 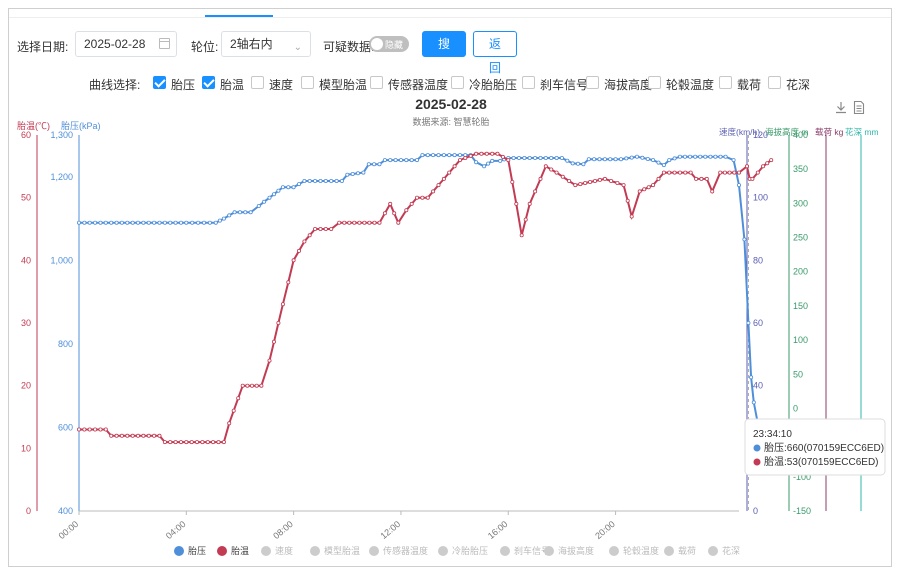 What do you see at coordinates (859, 107) in the screenshot?
I see `document-icon` at bounding box center [859, 107].